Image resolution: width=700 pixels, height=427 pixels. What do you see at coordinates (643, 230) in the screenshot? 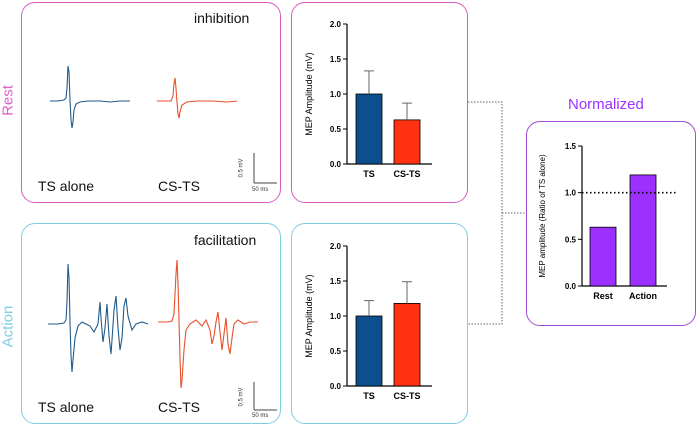
I see `bar-action` at bounding box center [643, 230].